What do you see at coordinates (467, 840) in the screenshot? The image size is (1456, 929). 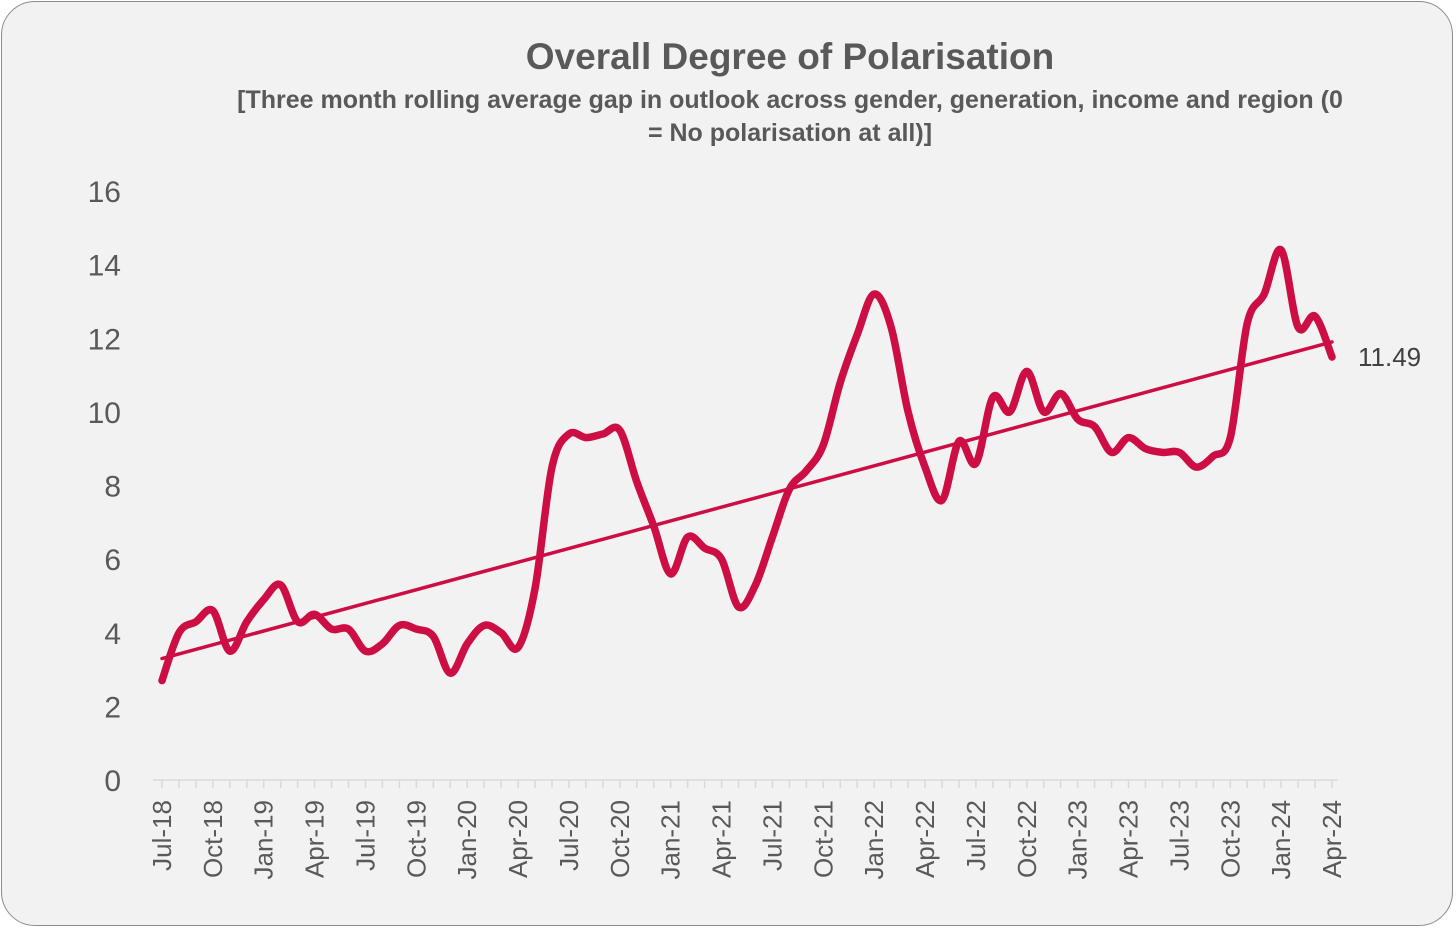 I see `x-tick-label: Jan-20` at bounding box center [467, 840].